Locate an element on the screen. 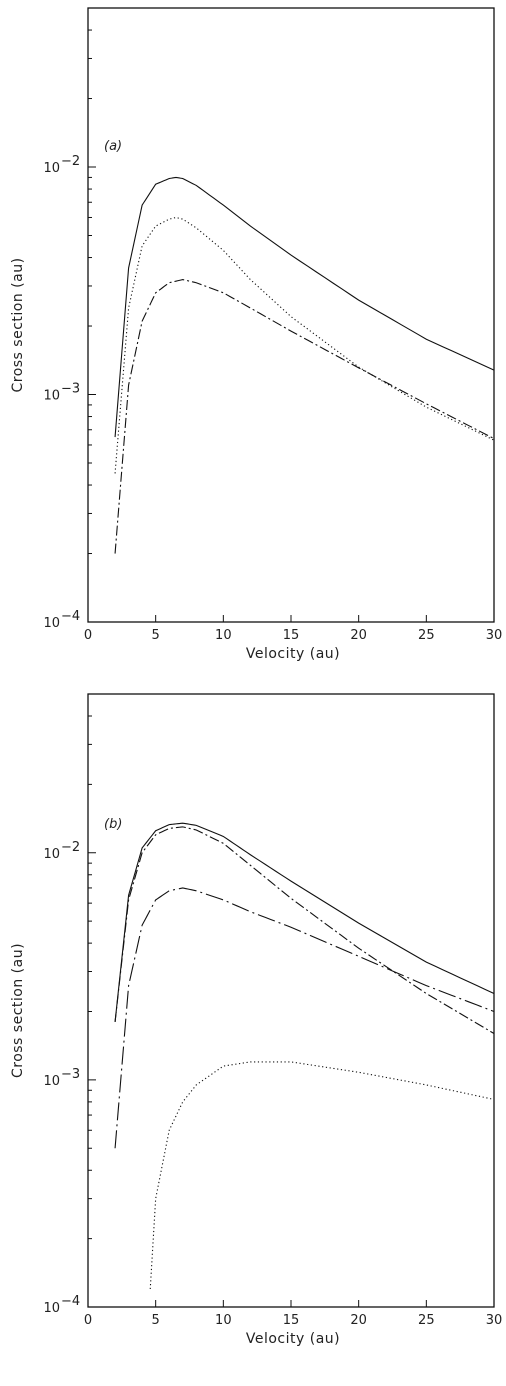  panel-label: (a) is located at coordinates (113, 146).